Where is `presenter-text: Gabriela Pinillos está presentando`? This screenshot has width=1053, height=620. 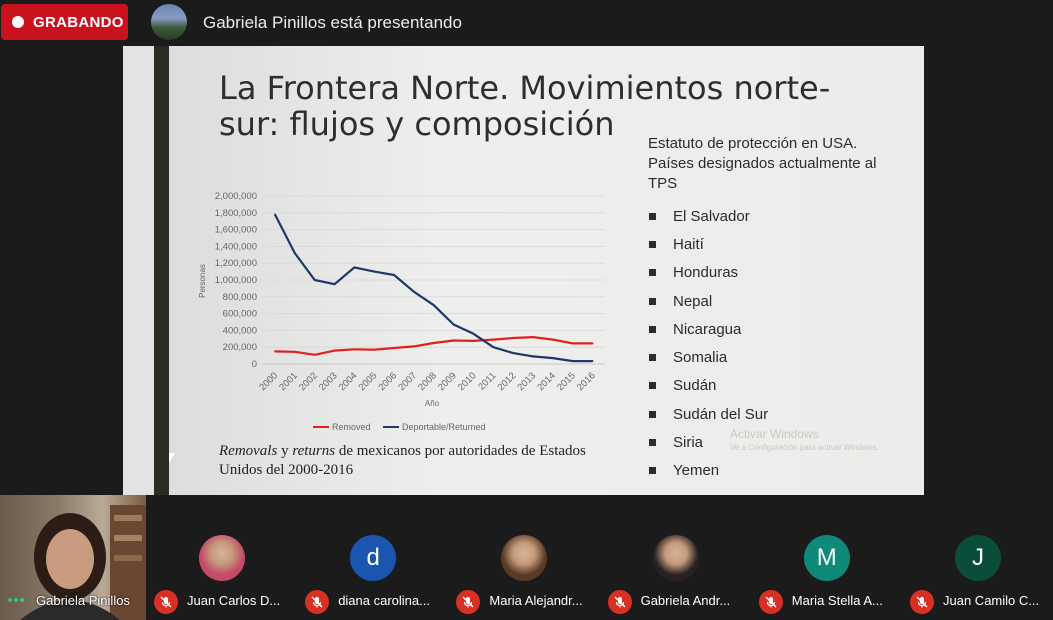 presenter-text: Gabriela Pinillos está presentando is located at coordinates (332, 22).